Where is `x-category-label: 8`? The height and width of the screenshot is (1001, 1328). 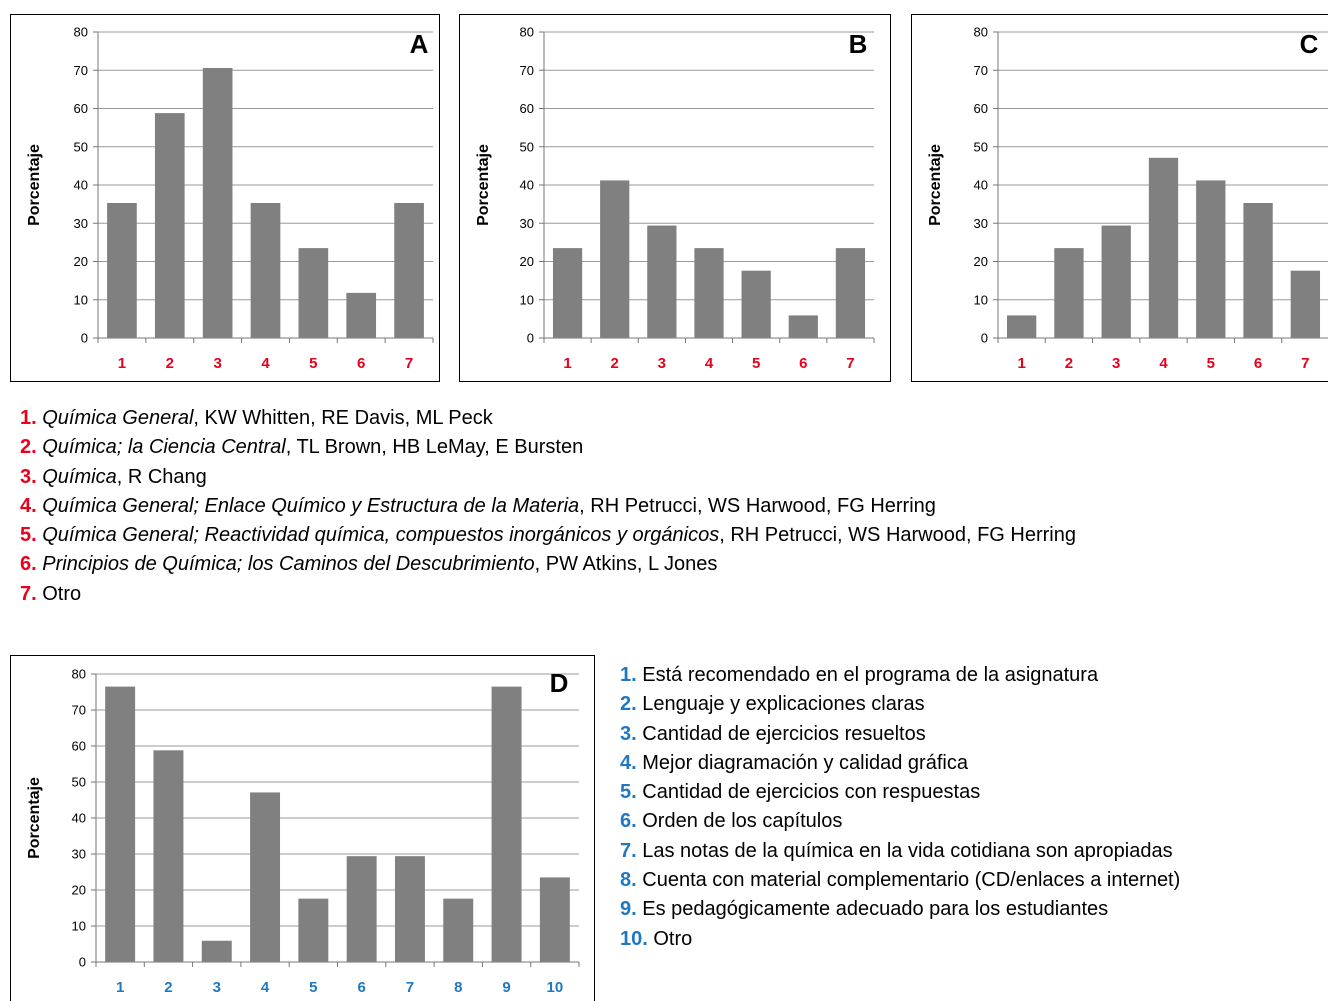
x-category-label: 8 is located at coordinates (458, 987).